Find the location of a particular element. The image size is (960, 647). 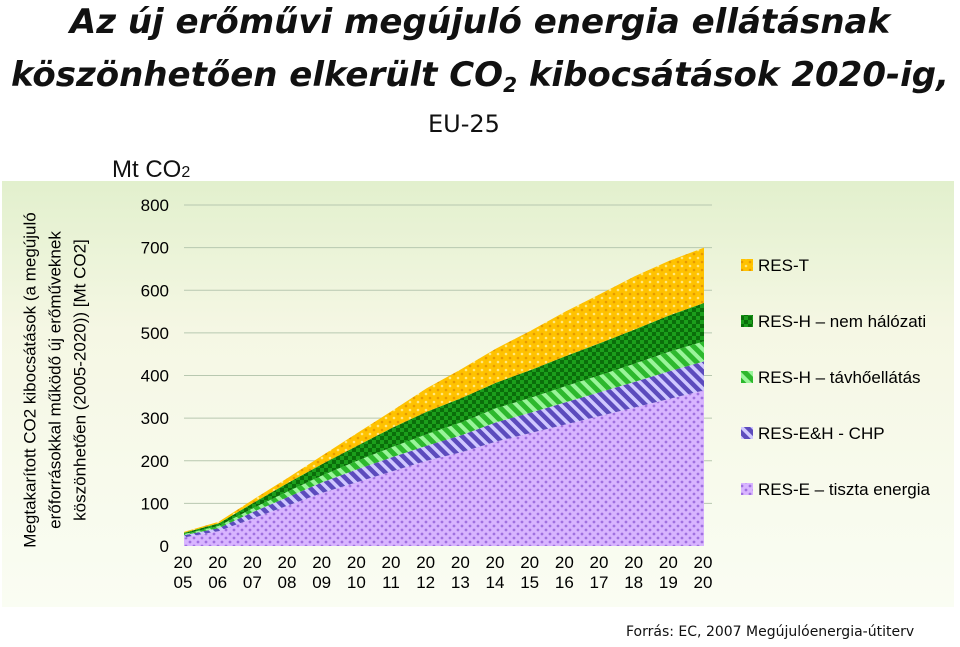

x-tick-label-bottom: 19 is located at coordinates (668, 582).